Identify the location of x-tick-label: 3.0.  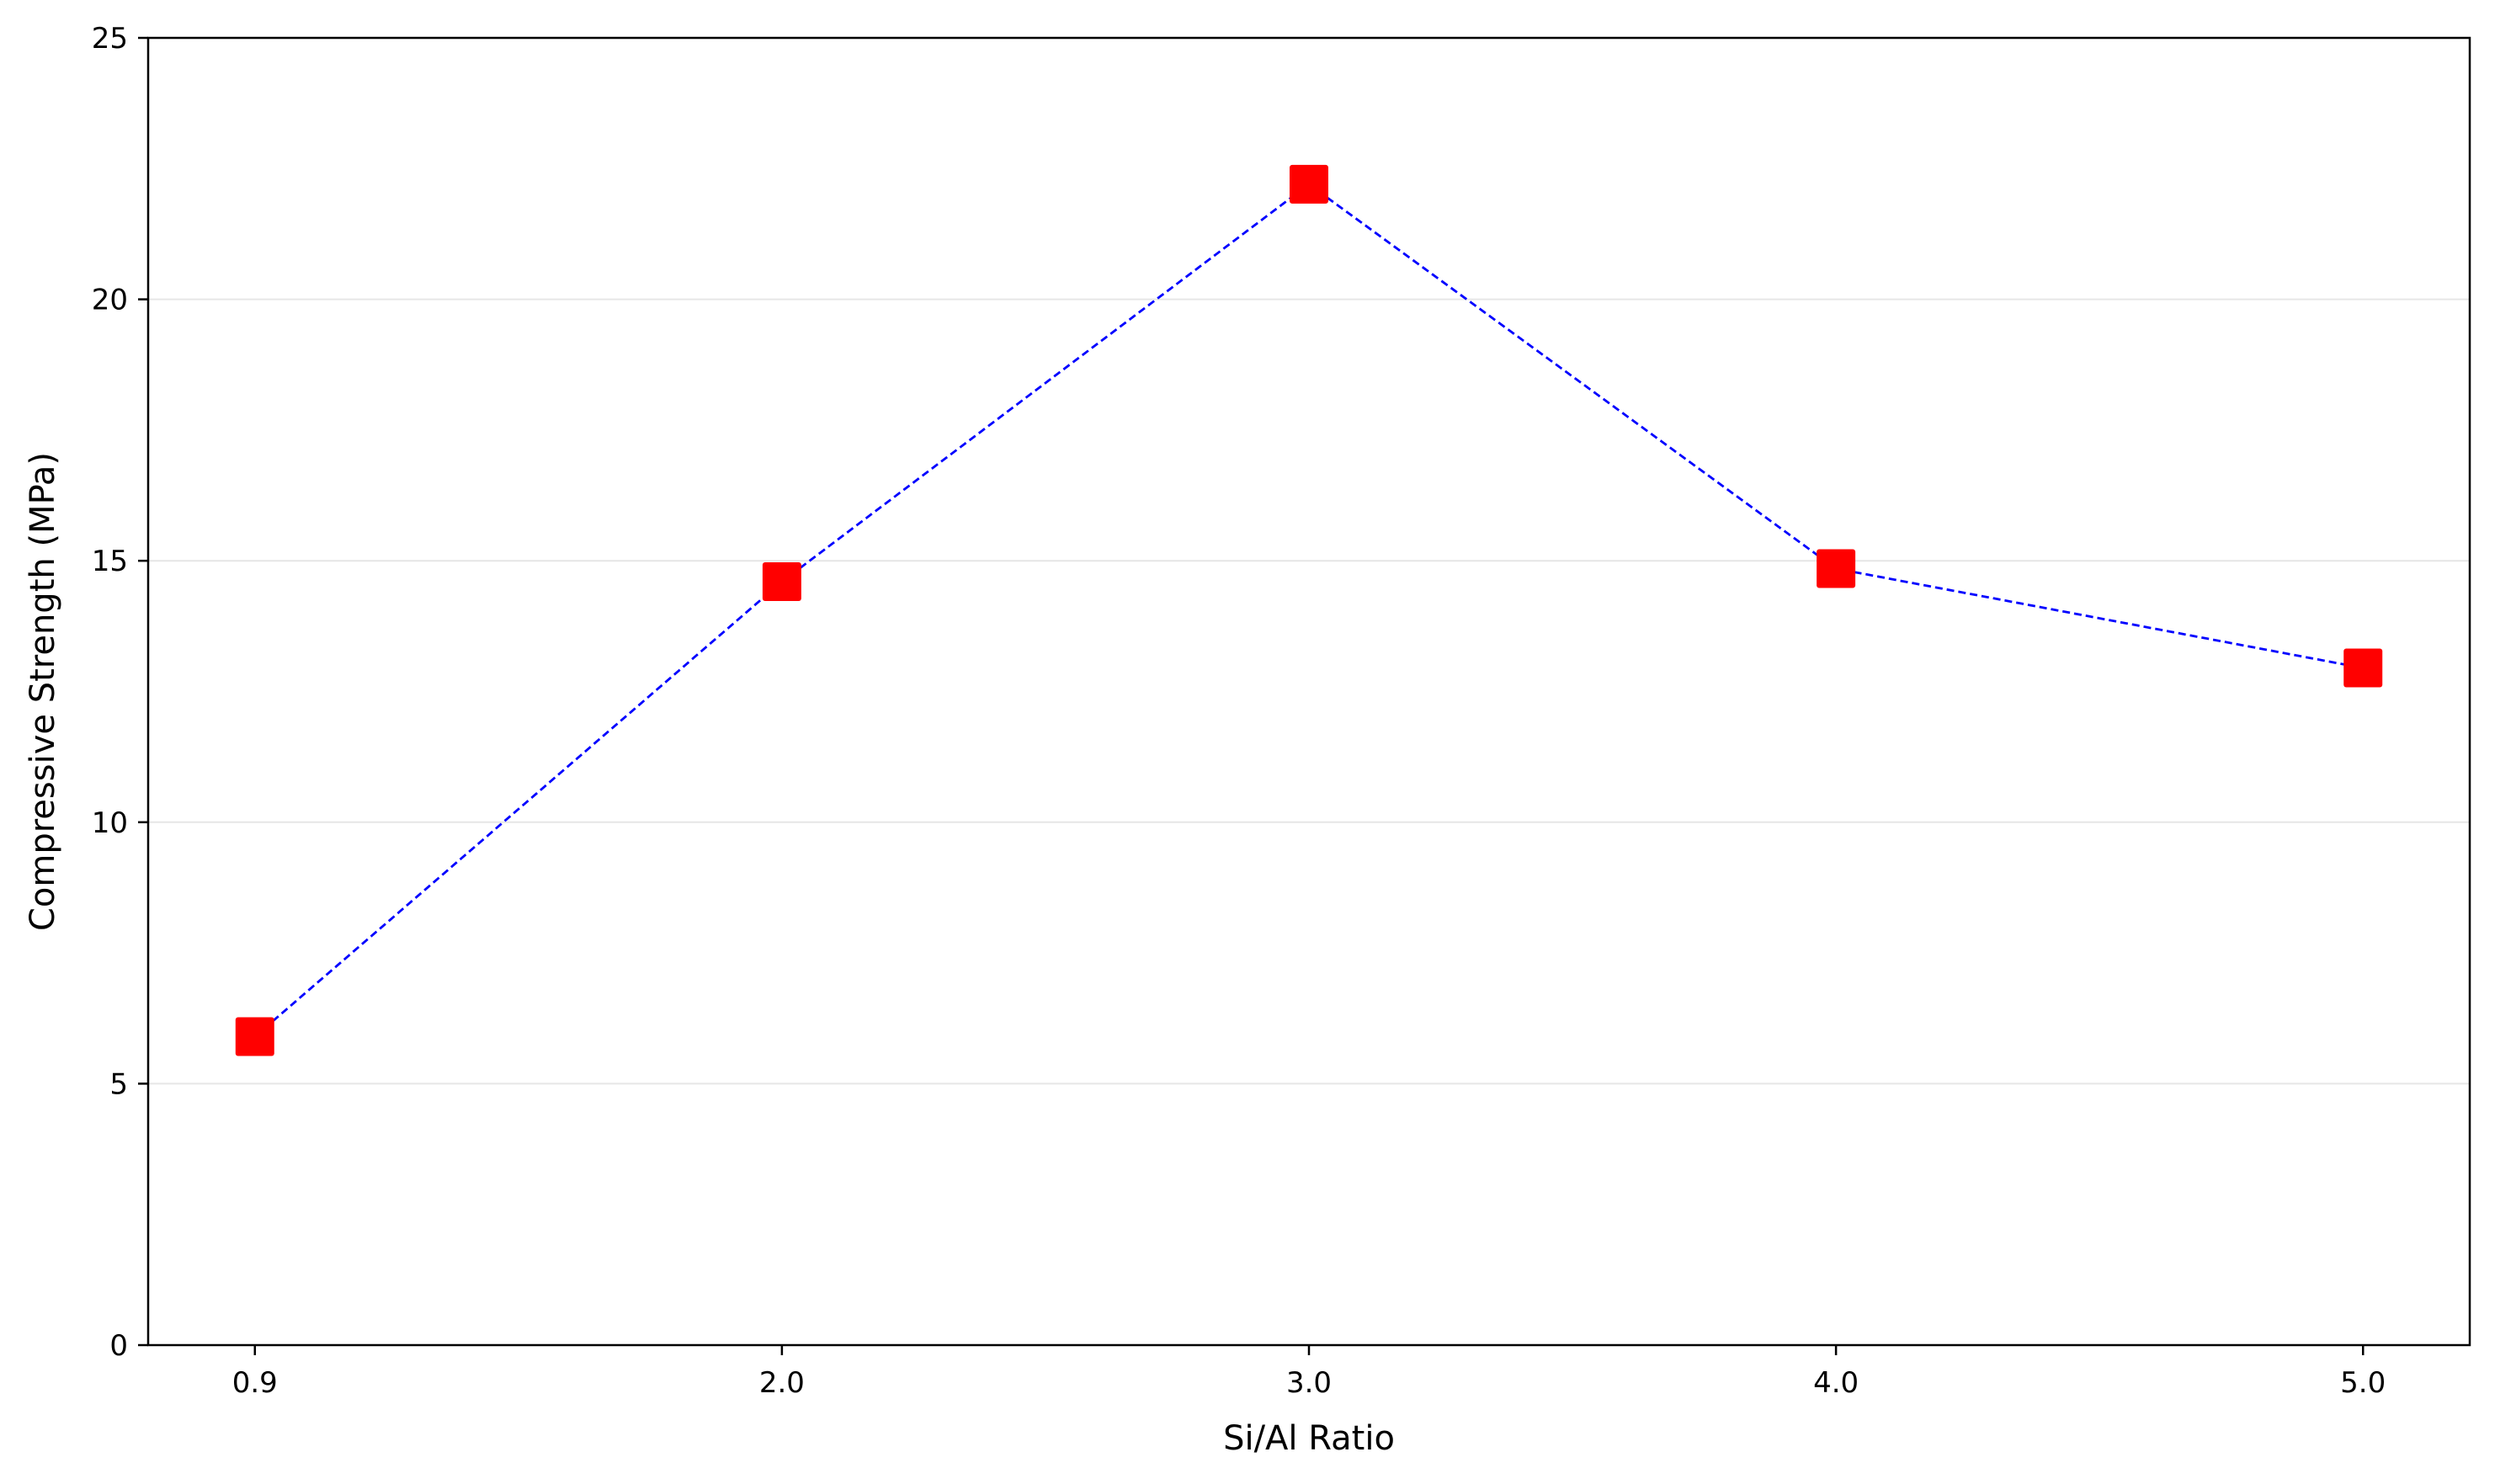
(1309, 1383).